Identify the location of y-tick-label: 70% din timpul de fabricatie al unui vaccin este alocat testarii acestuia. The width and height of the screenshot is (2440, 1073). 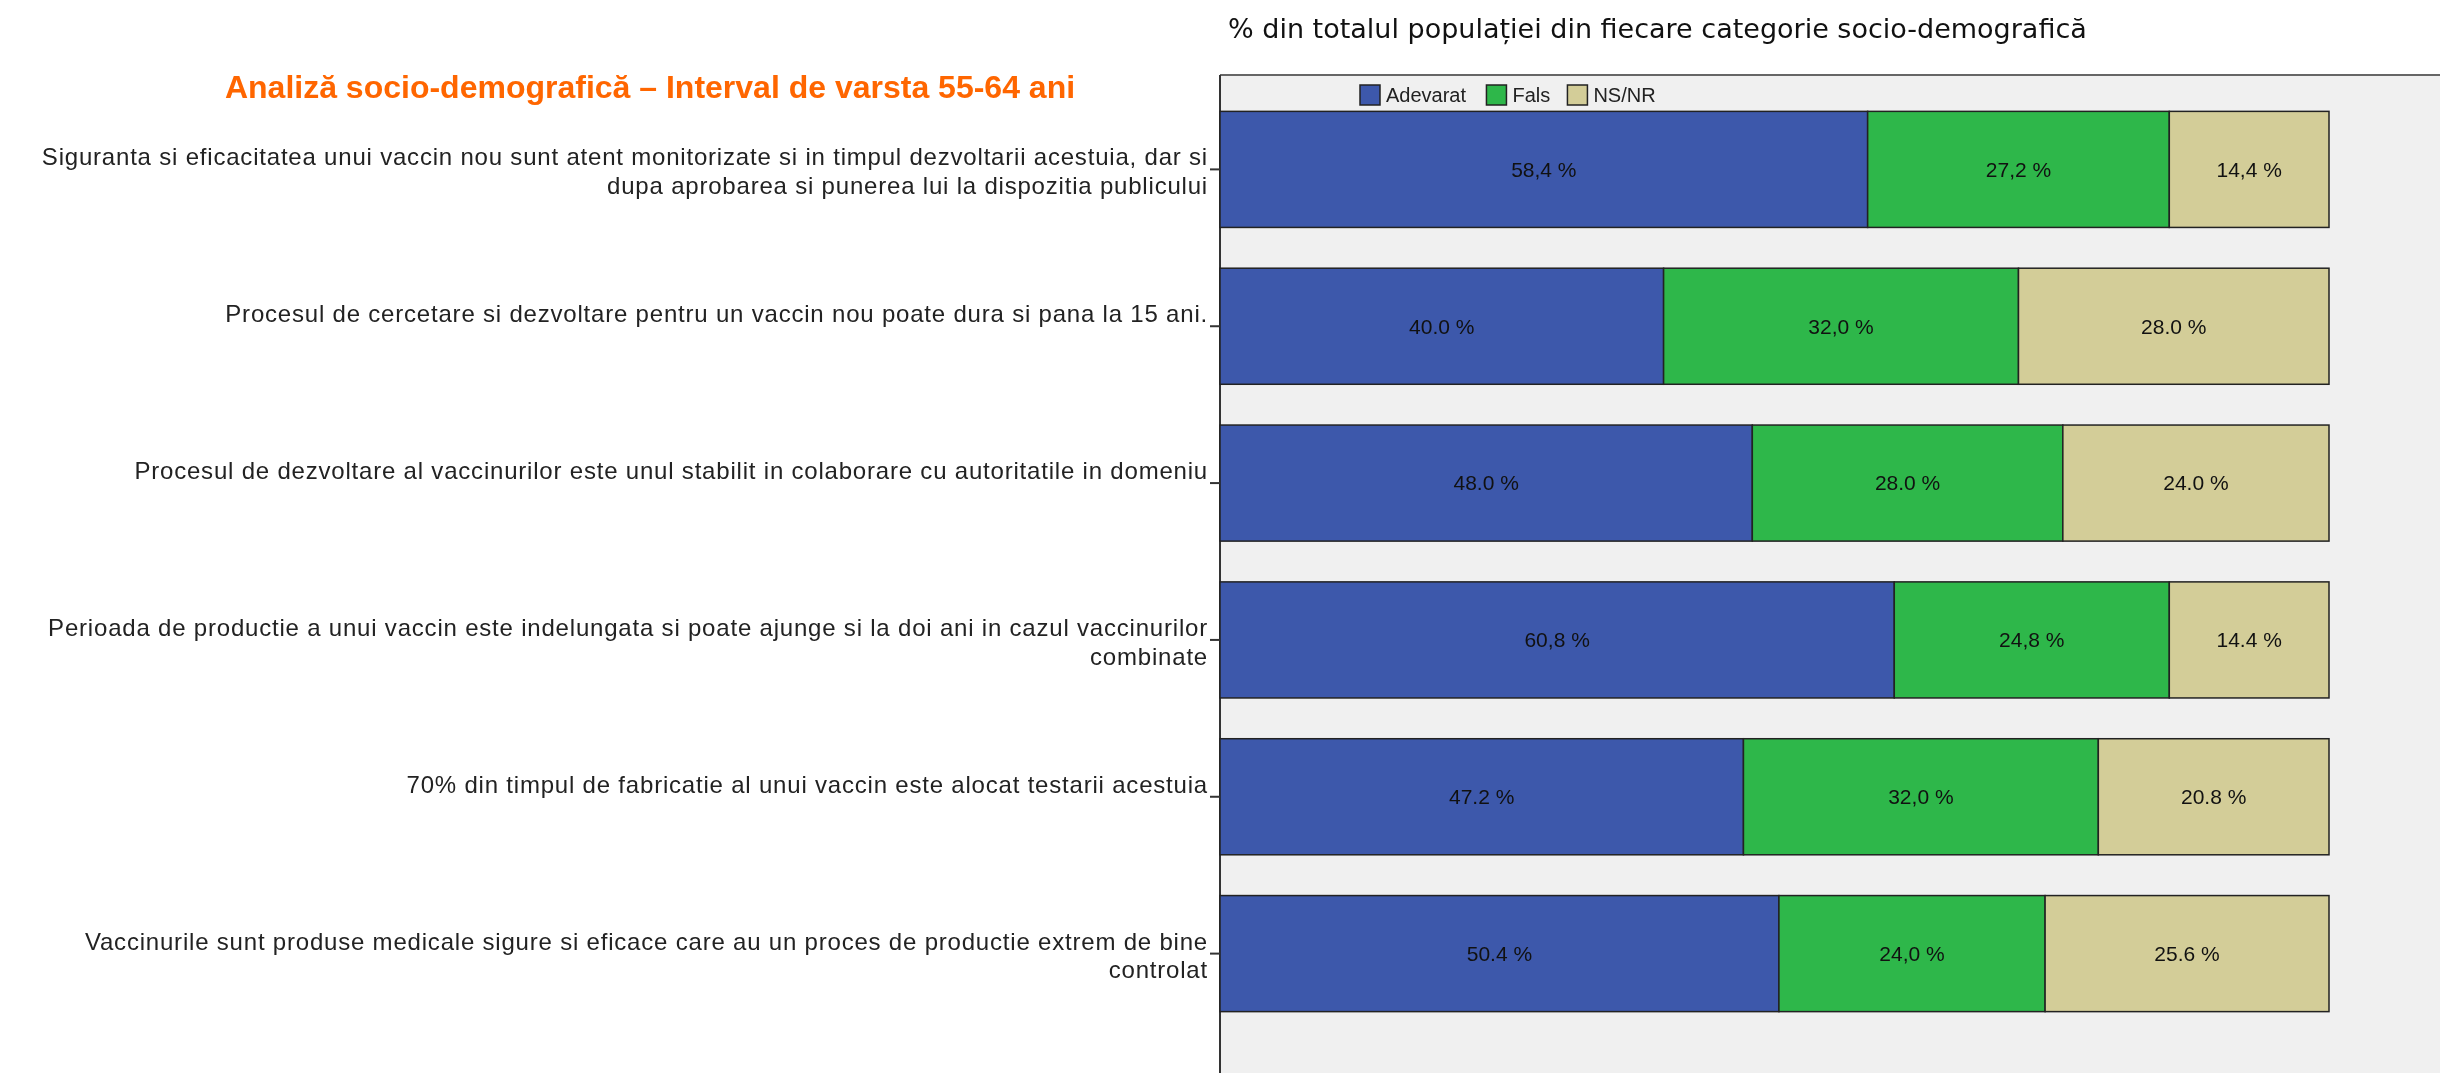
(807, 784).